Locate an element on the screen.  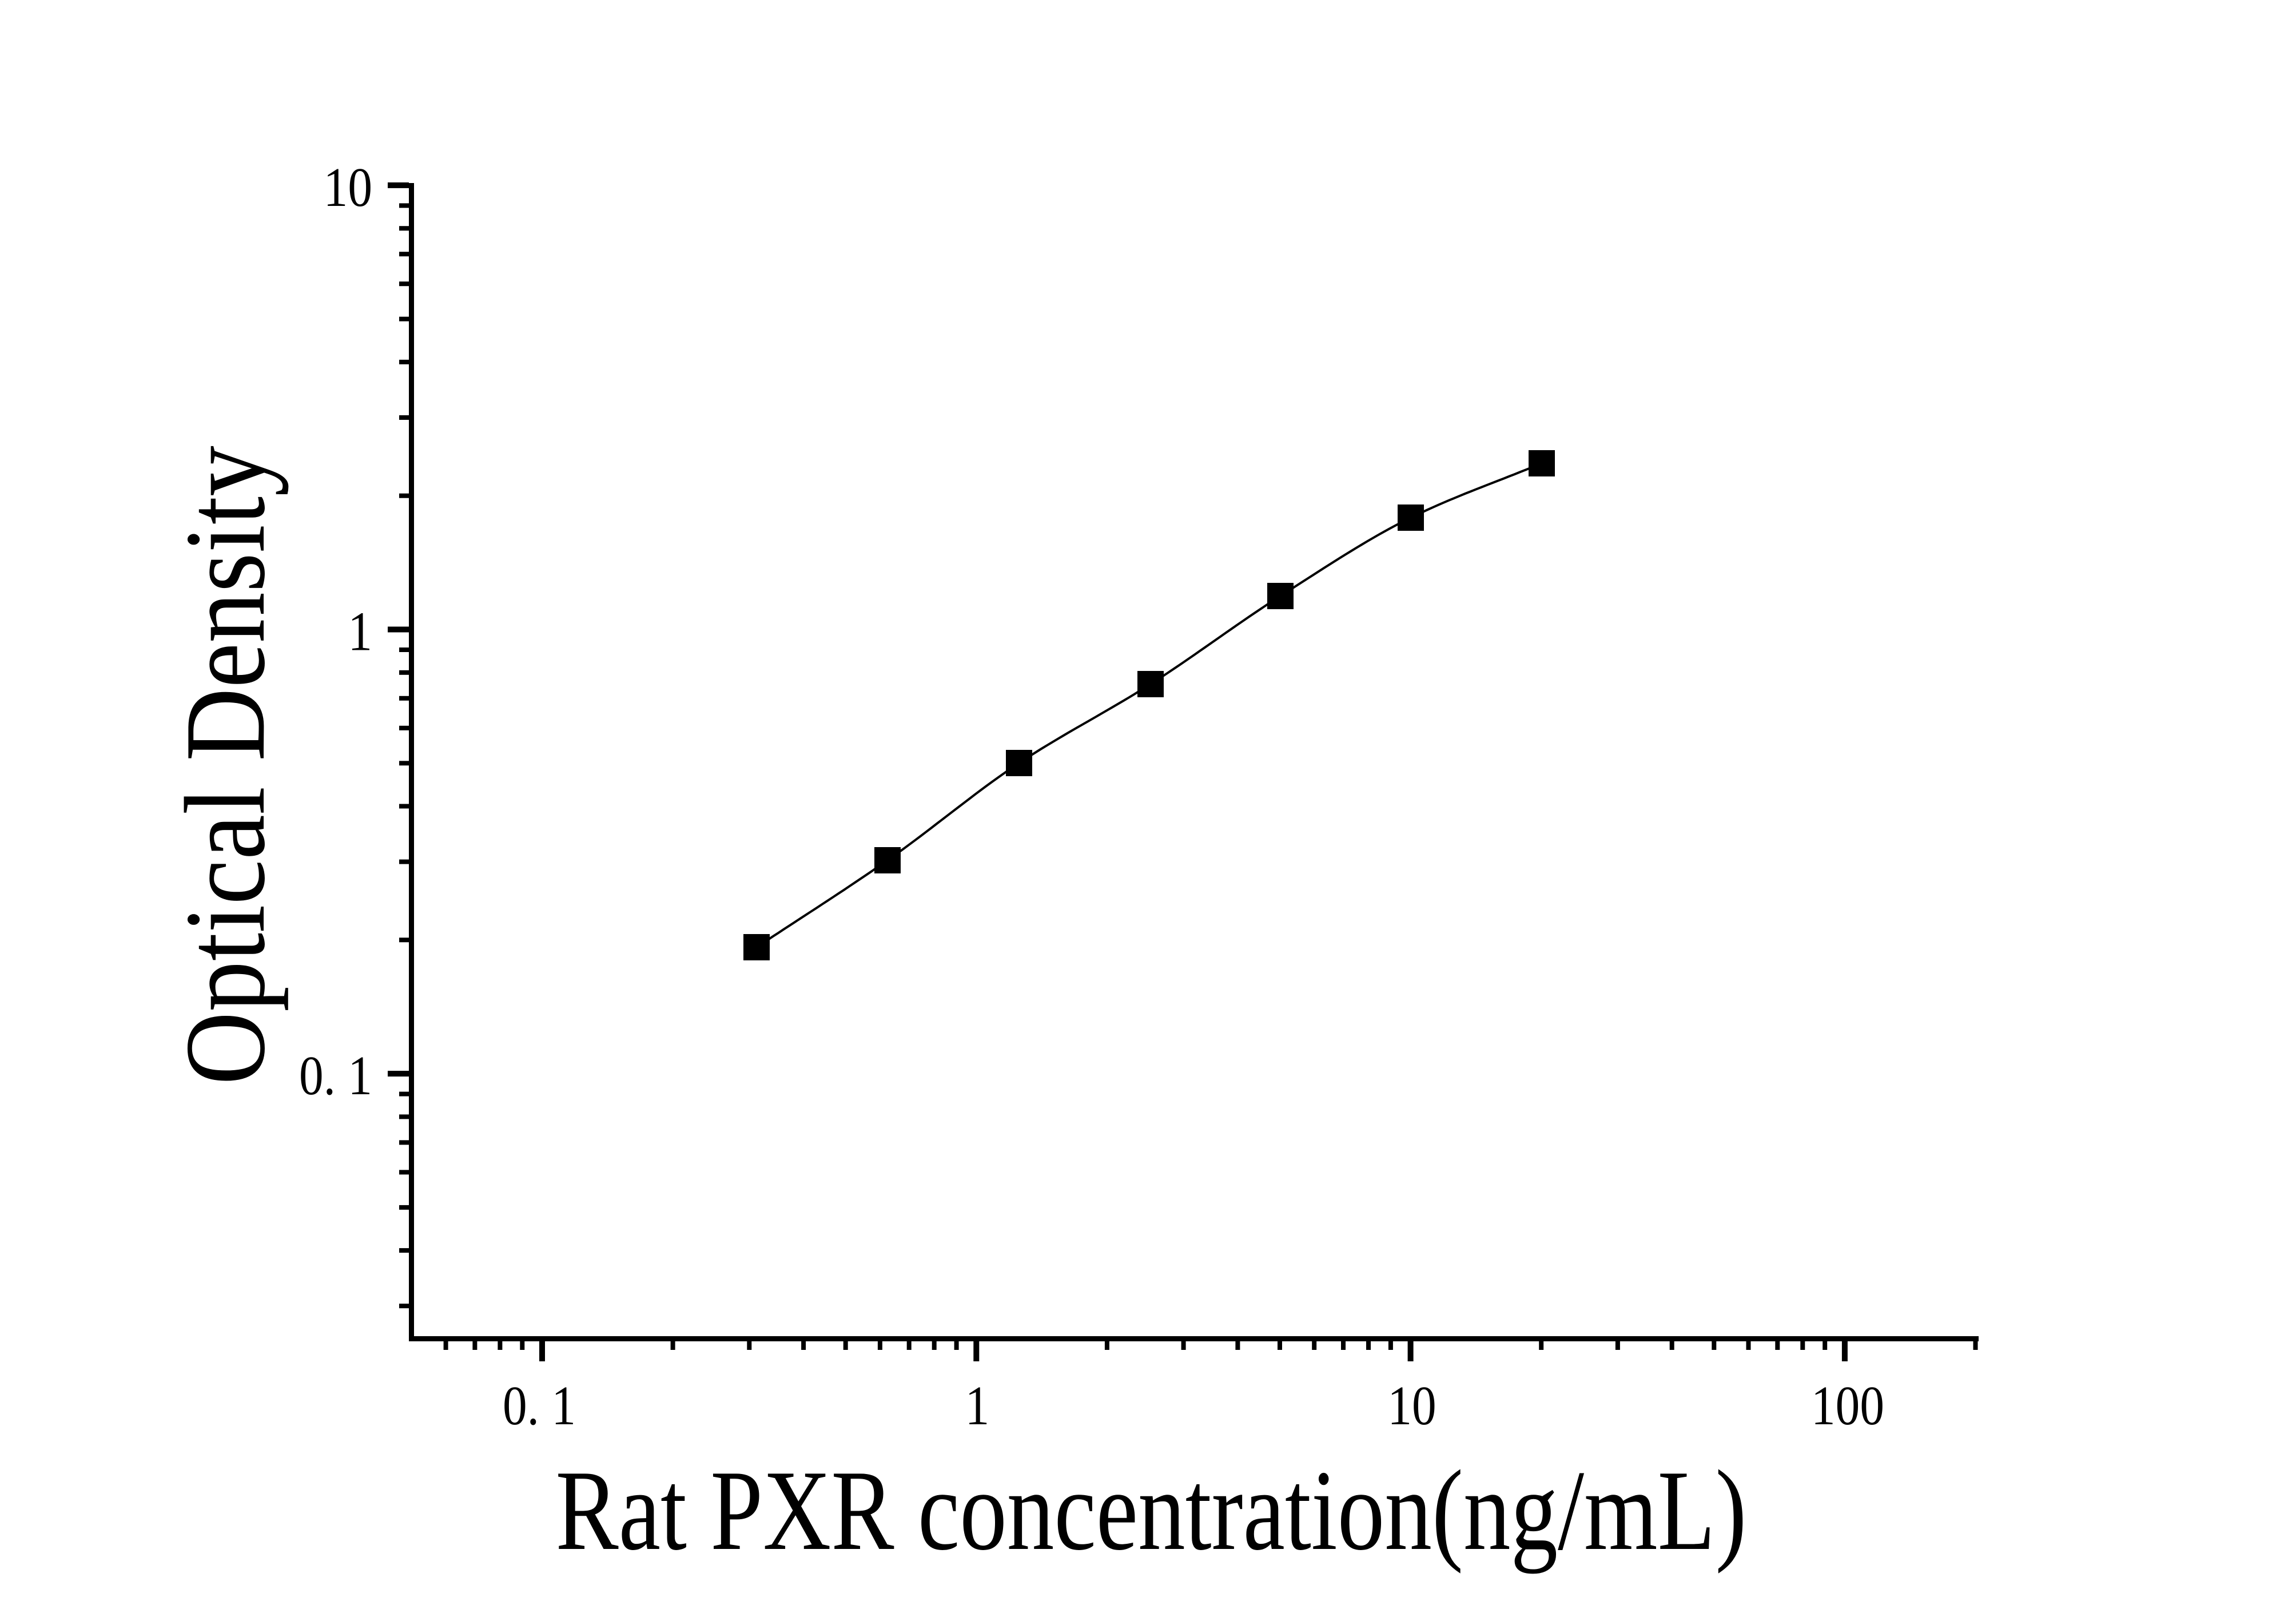
svg-text: 100 is located at coordinates (1847, 1405).